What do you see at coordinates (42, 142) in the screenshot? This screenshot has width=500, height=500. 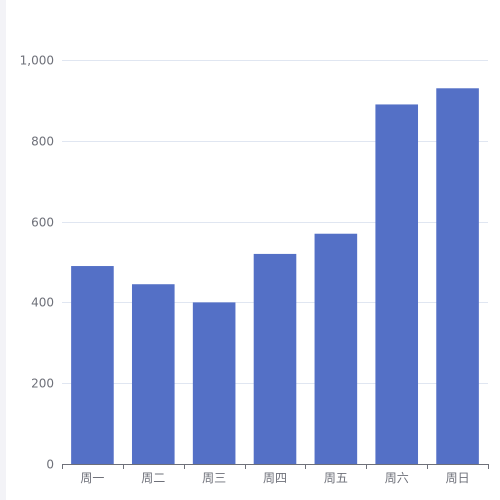 I see `y-tick-label: 800` at bounding box center [42, 142].